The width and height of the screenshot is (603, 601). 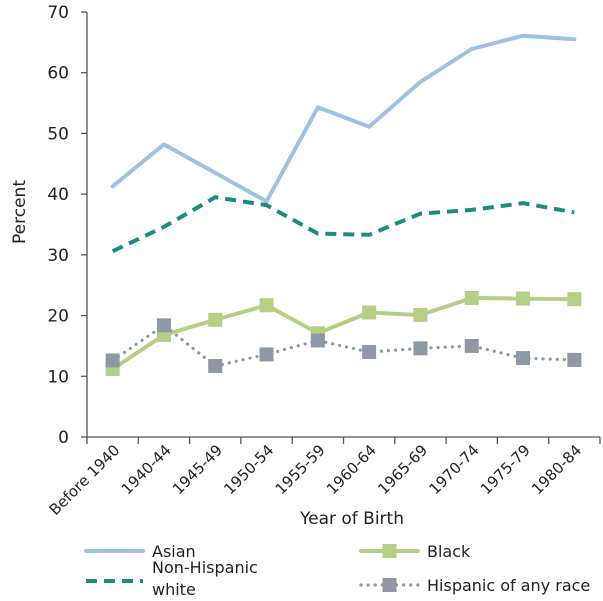 What do you see at coordinates (197, 469) in the screenshot?
I see `x-tick-label: 1945-49` at bounding box center [197, 469].